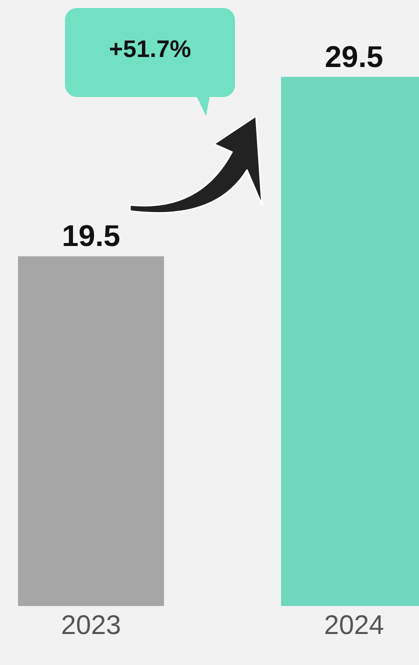  Describe the element at coordinates (354, 625) in the screenshot. I see `x-tick-label: 2024` at that location.